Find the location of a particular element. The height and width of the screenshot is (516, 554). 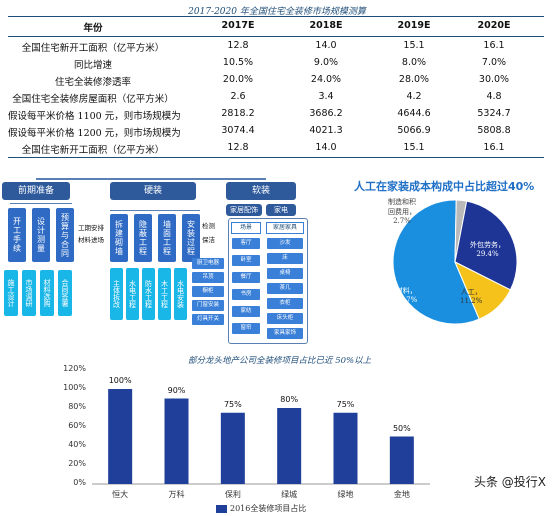

soft-furniture-item: 床 is located at coordinates (285, 258).